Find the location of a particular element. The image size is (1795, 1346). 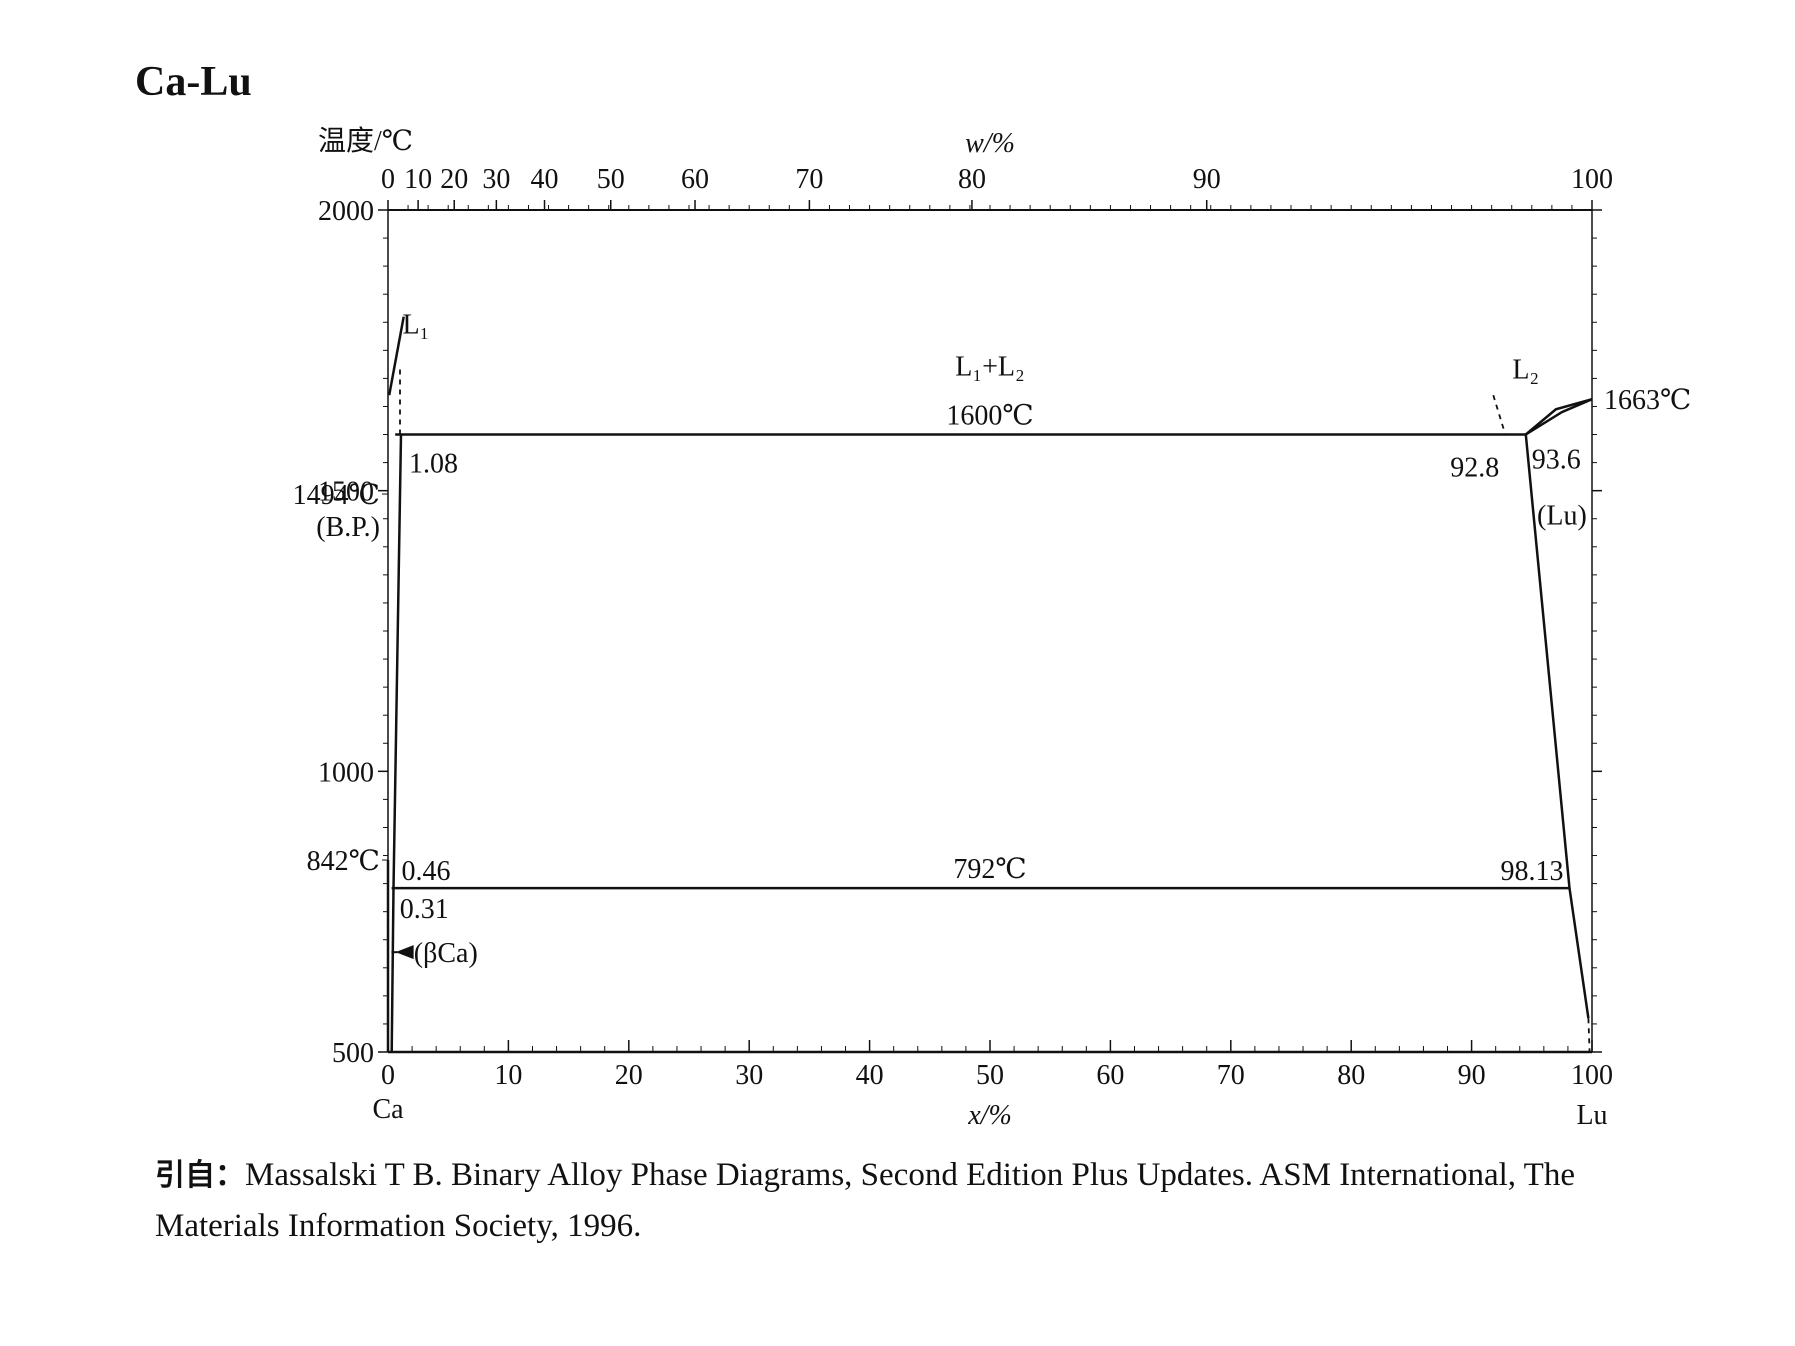

x-tick-label-20: 20 is located at coordinates (629, 1075).